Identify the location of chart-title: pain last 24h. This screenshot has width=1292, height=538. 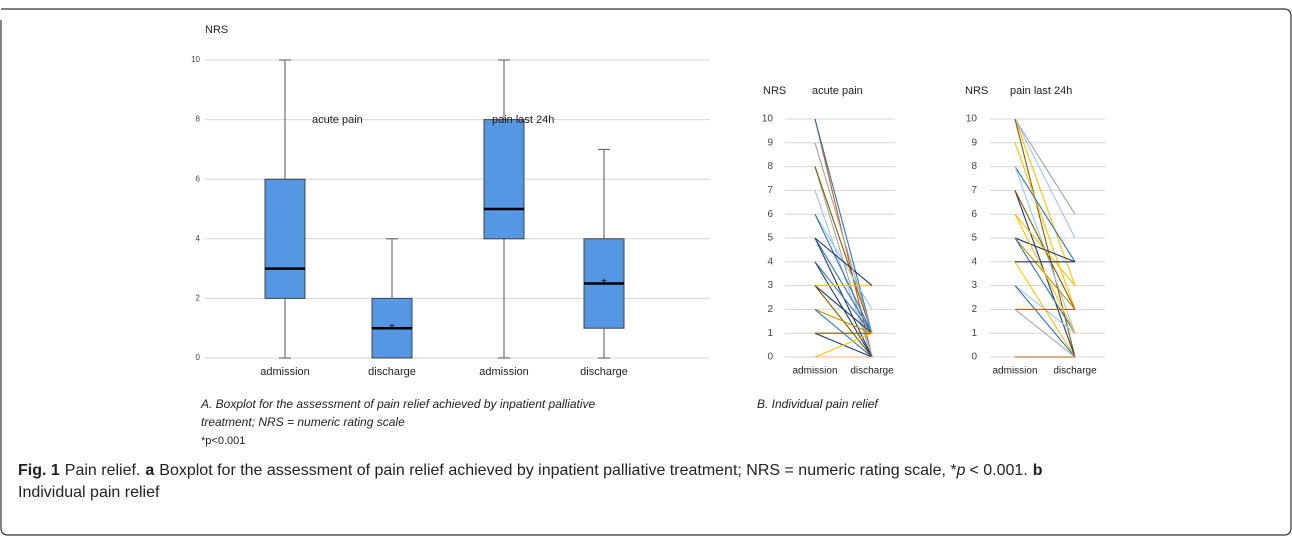
(1041, 91).